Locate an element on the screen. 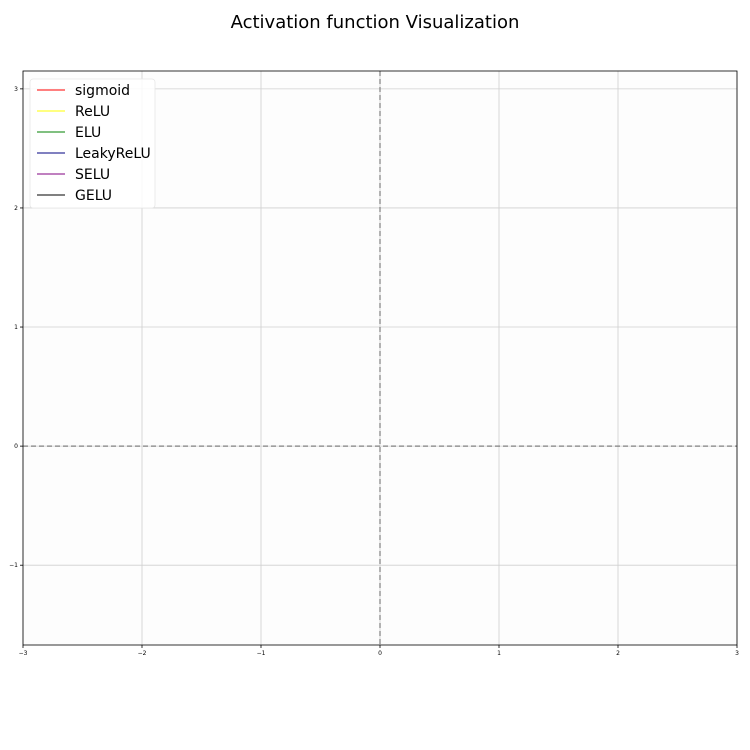  y-tick-label: −1 is located at coordinates (13, 565).